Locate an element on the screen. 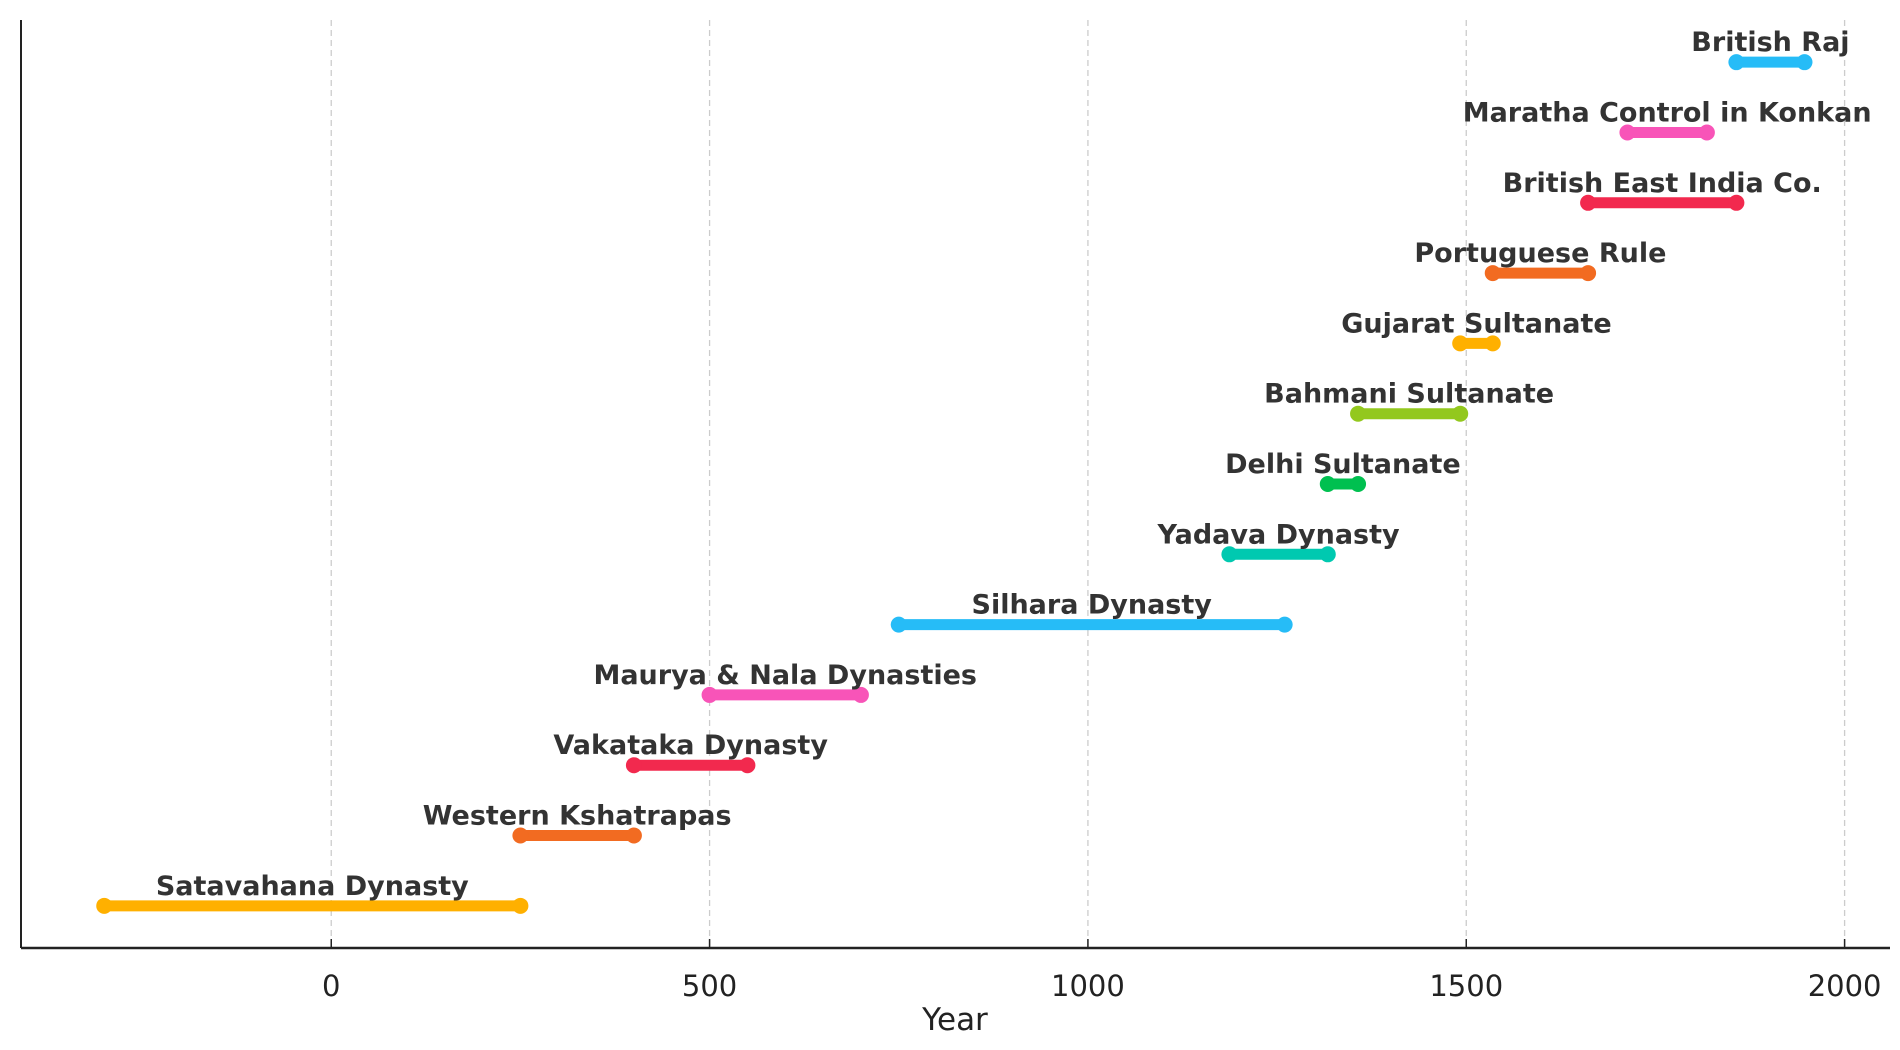 The height and width of the screenshot is (1050, 1900). timeline-item: Silhara Dynasty is located at coordinates (1091, 611).